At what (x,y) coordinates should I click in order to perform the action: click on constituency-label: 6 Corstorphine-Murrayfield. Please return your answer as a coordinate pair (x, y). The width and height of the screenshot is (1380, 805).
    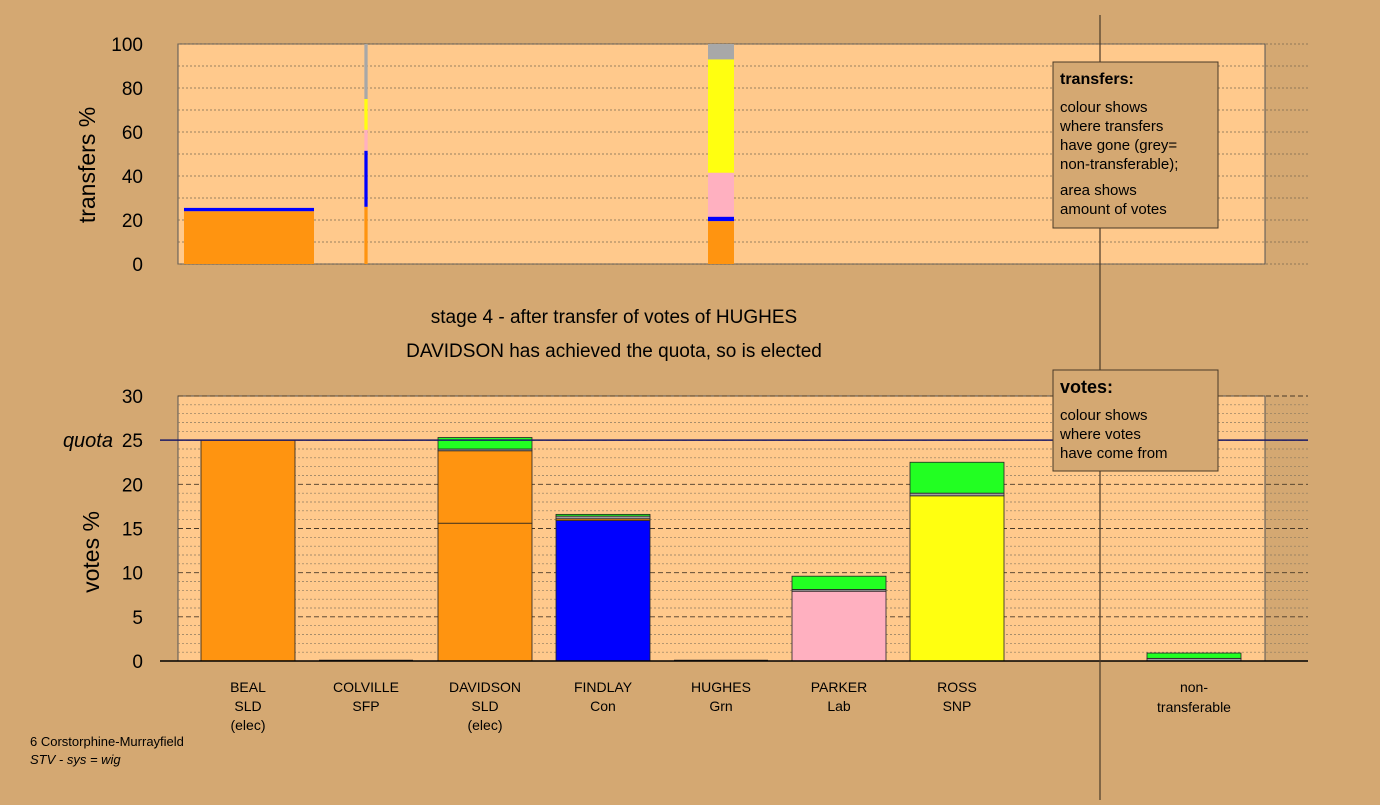
    Looking at the image, I should click on (107, 741).